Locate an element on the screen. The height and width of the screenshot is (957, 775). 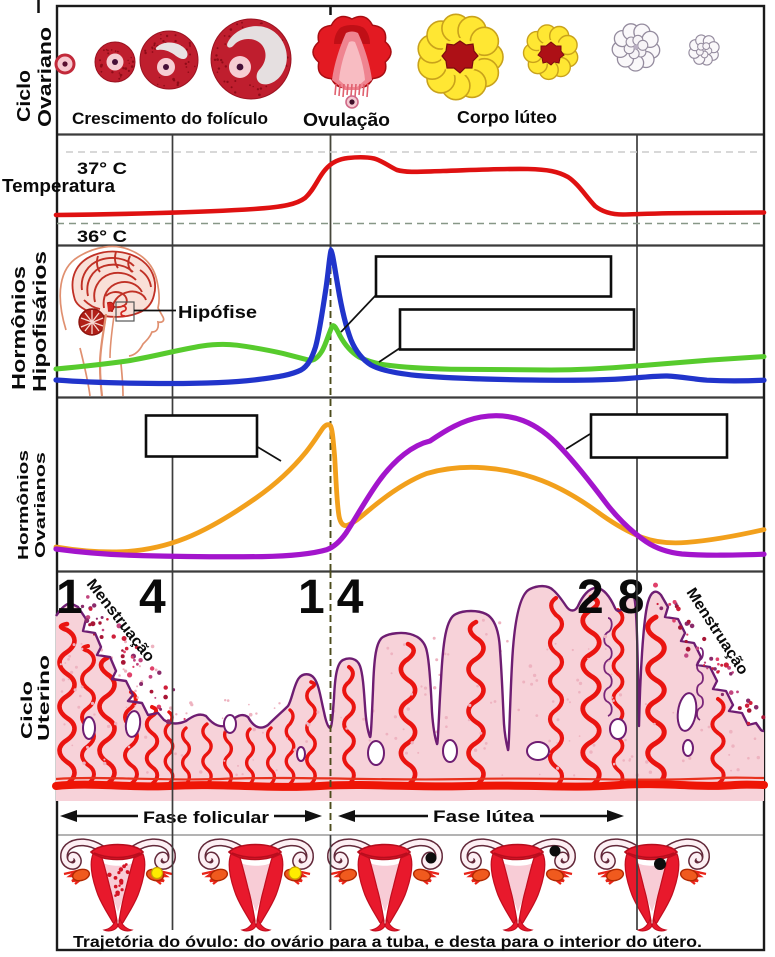
svg-text: Hipófise is located at coordinates (217, 312).